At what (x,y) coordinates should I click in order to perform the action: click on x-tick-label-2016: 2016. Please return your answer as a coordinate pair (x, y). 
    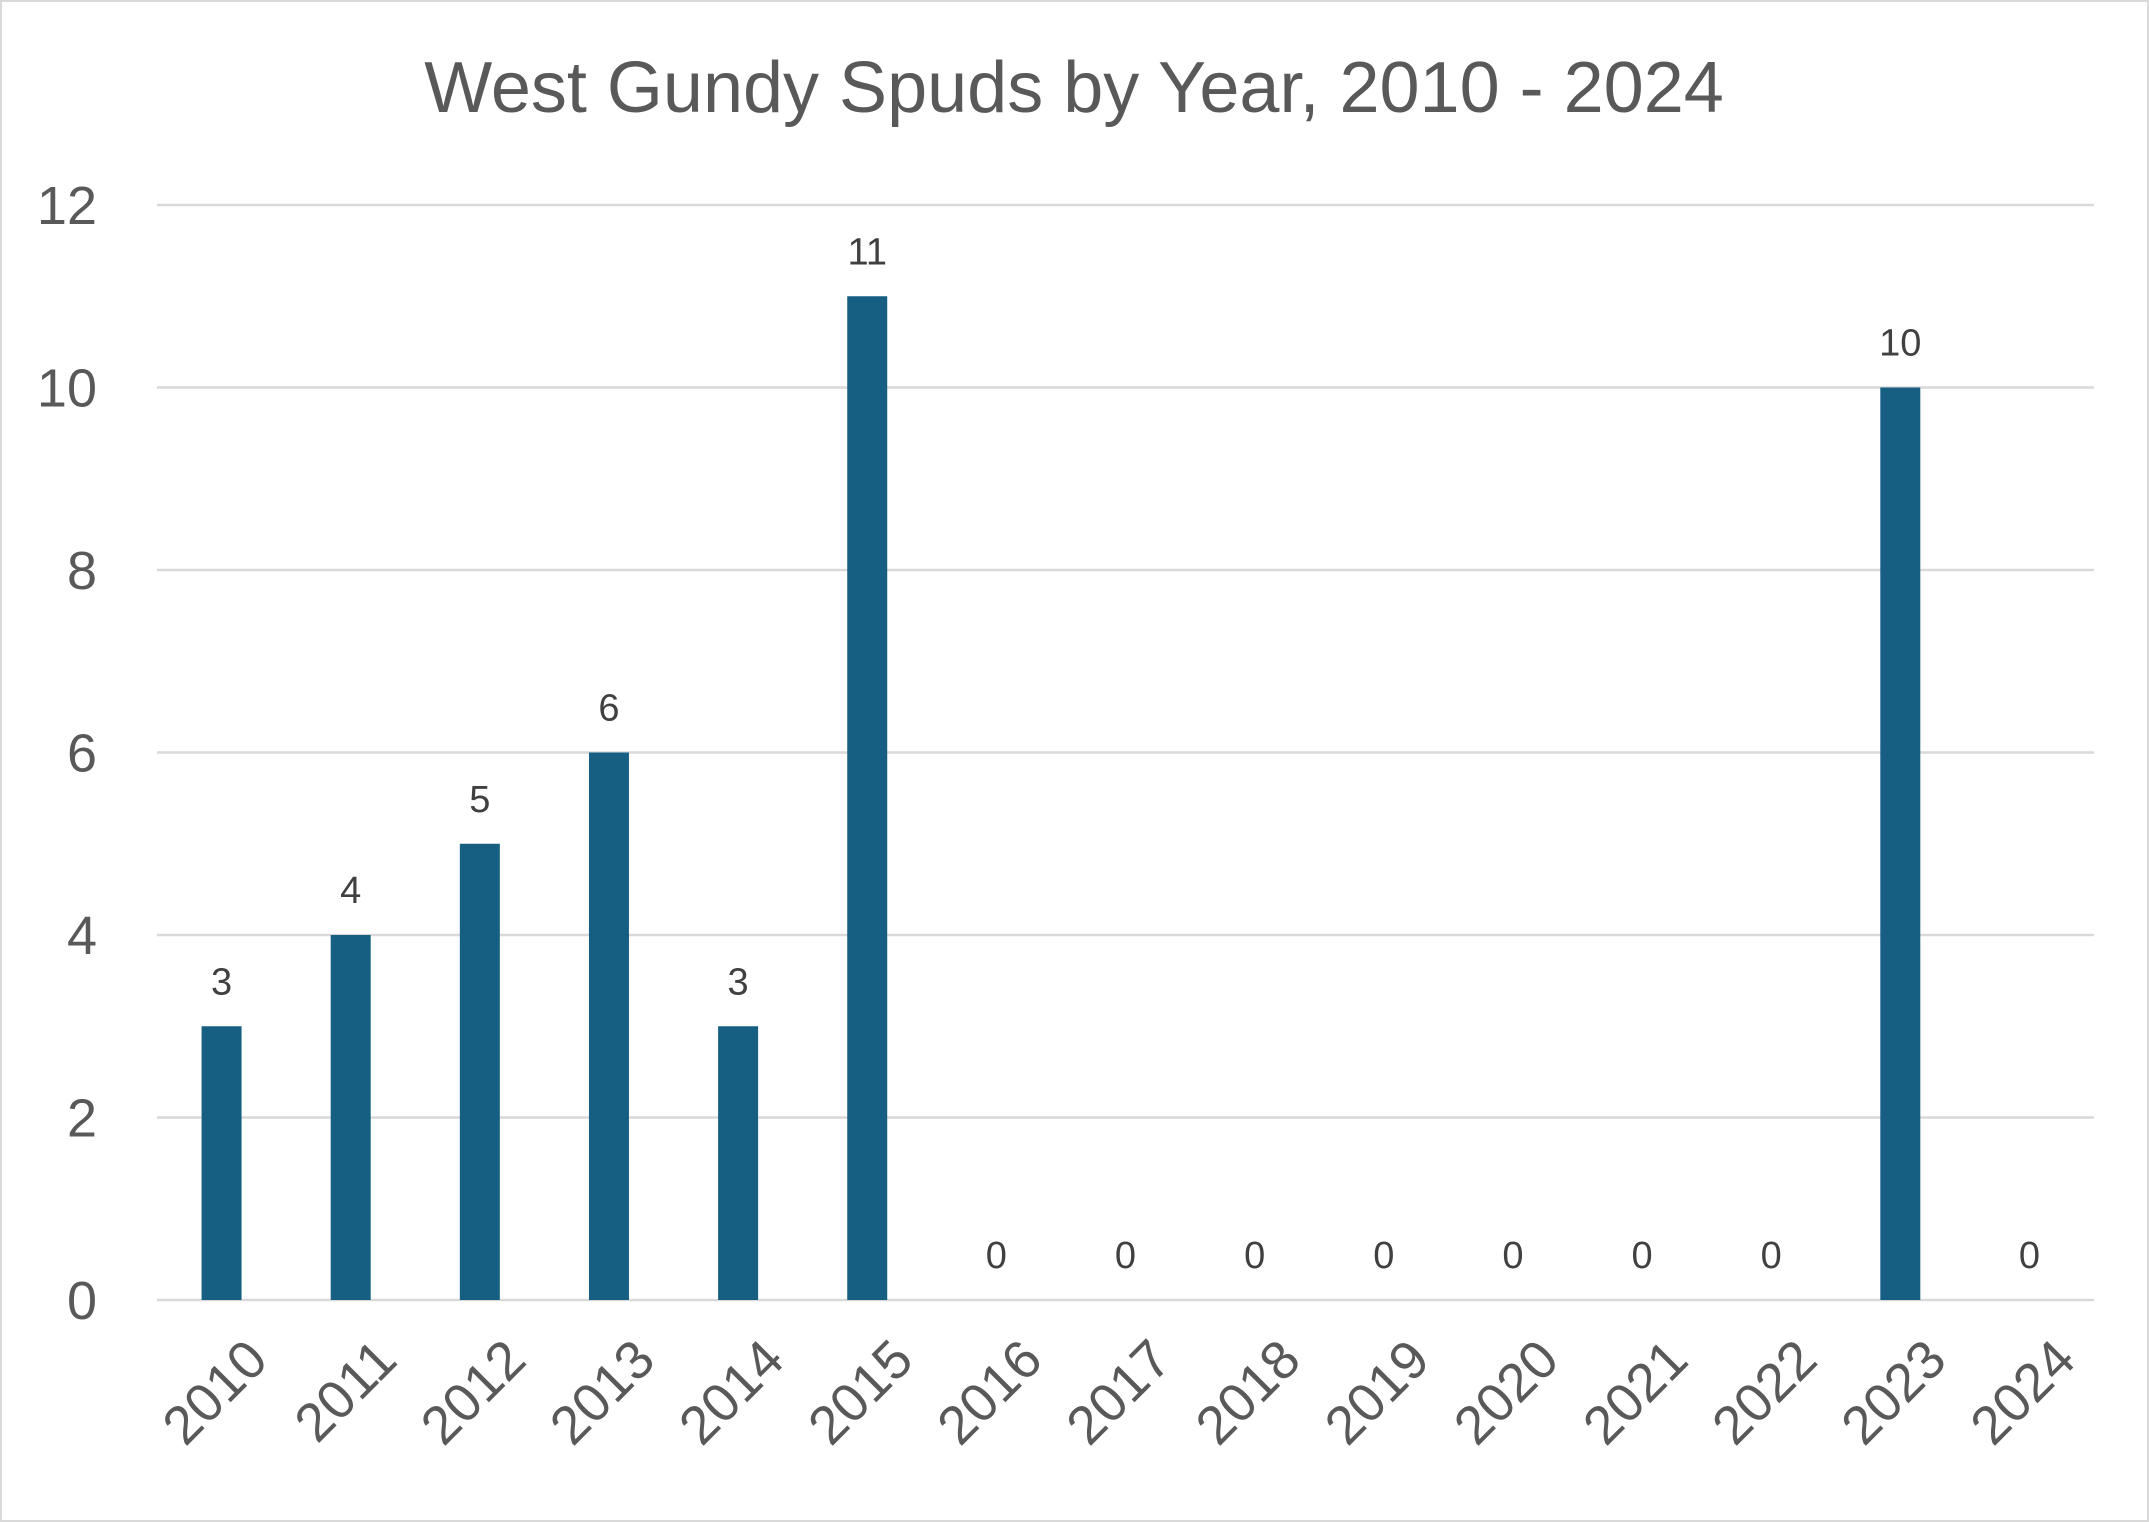
    Looking at the image, I should click on (989, 1392).